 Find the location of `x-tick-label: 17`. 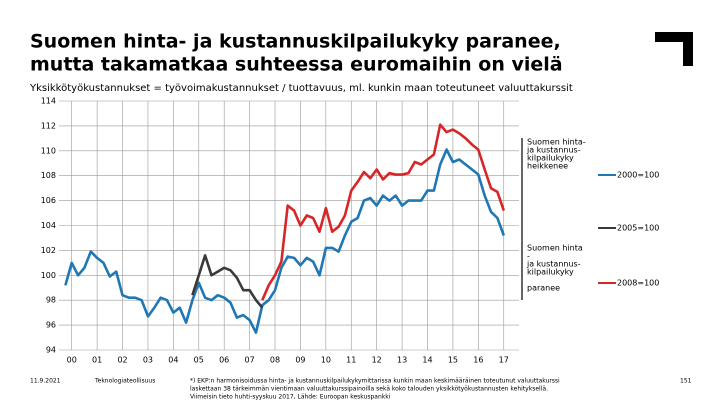

x-tick-label: 17 is located at coordinates (504, 360).